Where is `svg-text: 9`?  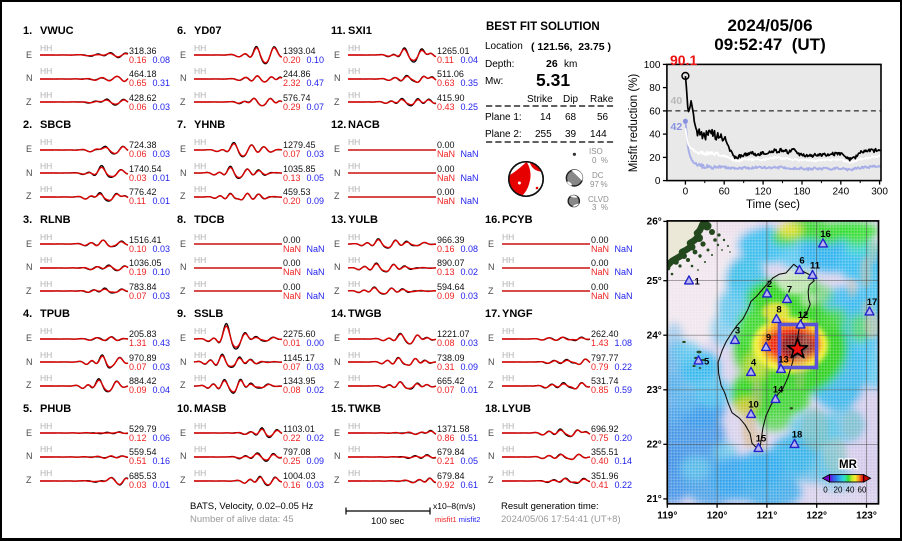
svg-text: 9 is located at coordinates (768, 338).